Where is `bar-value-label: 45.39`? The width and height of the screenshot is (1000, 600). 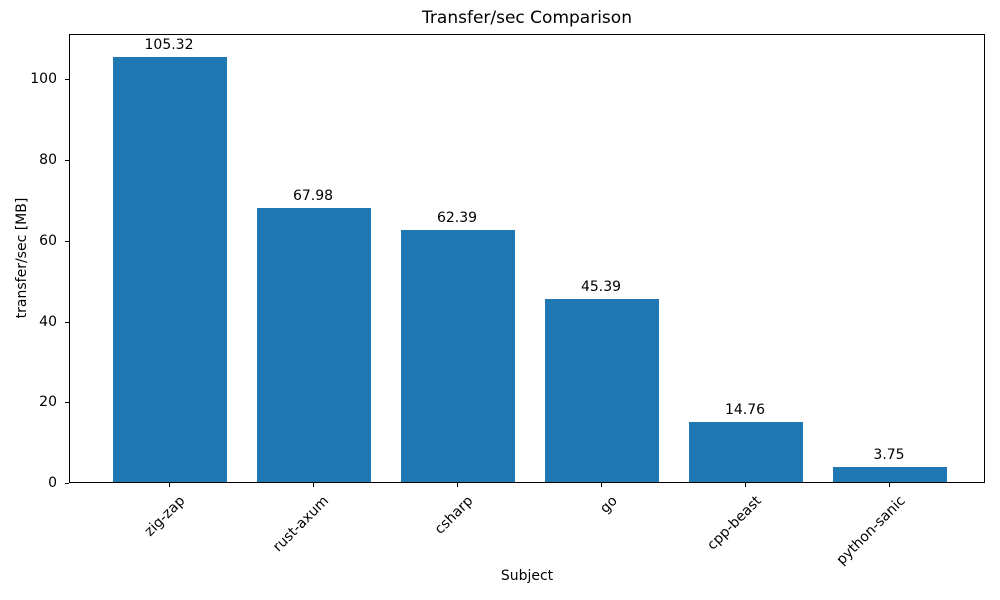
bar-value-label: 45.39 is located at coordinates (601, 287).